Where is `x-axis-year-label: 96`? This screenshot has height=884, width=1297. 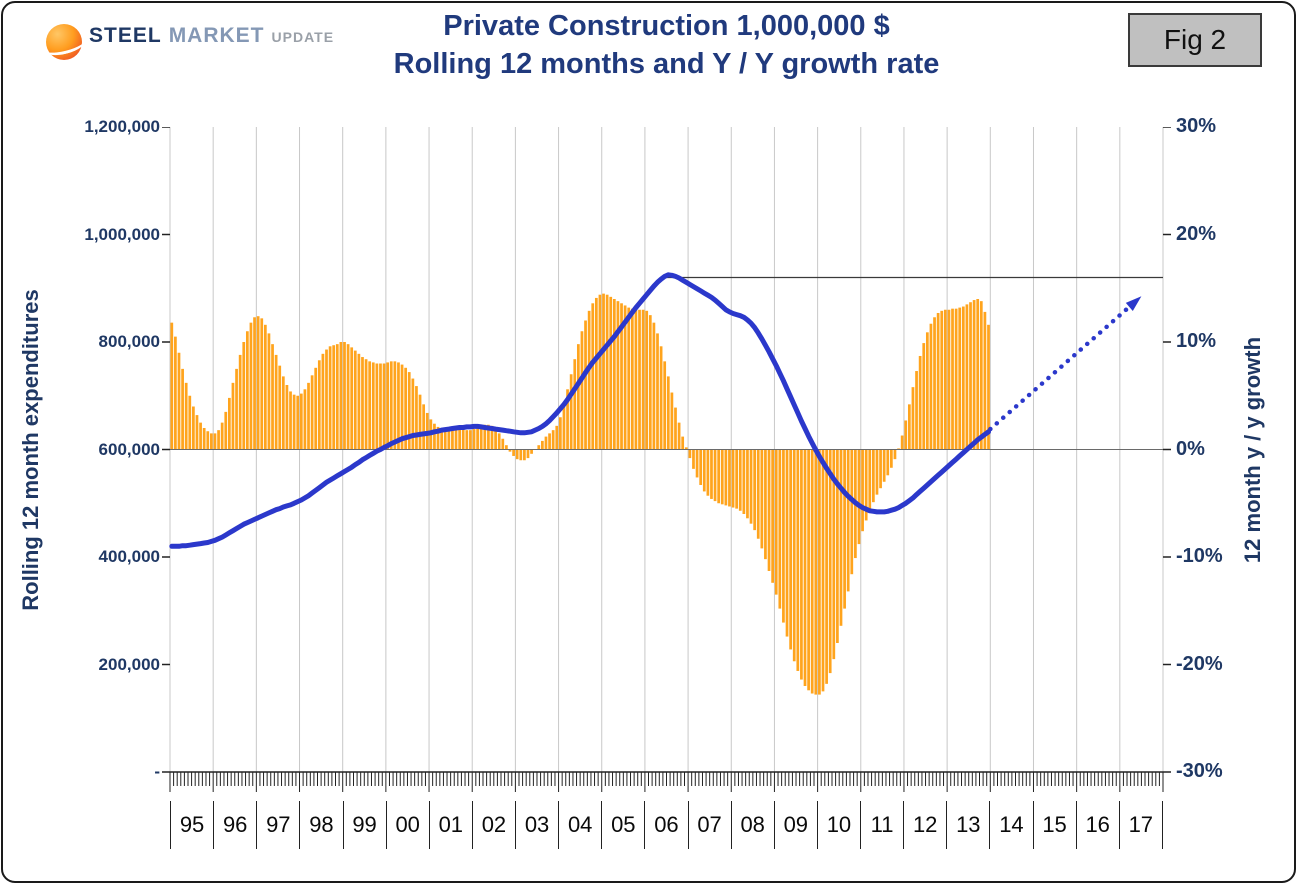 x-axis-year-label: 96 is located at coordinates (234, 825).